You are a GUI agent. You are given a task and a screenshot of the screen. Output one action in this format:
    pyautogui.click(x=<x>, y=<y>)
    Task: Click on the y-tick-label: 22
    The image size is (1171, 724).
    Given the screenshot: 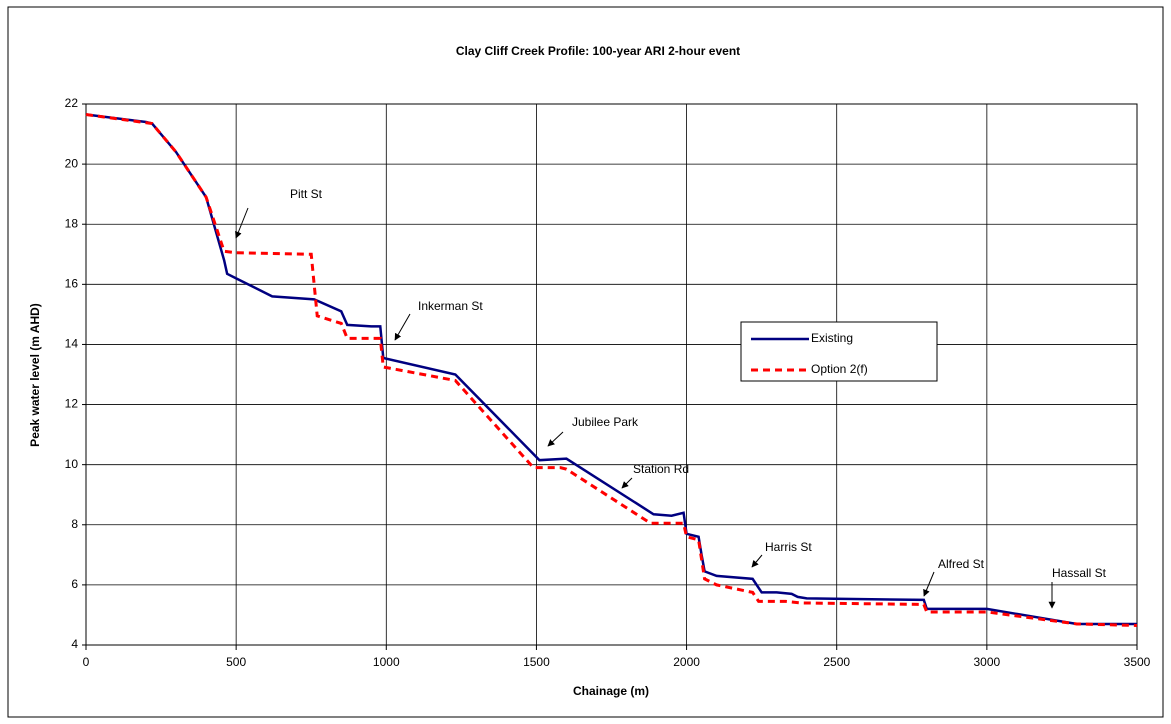 What is the action you would take?
    pyautogui.click(x=72, y=103)
    